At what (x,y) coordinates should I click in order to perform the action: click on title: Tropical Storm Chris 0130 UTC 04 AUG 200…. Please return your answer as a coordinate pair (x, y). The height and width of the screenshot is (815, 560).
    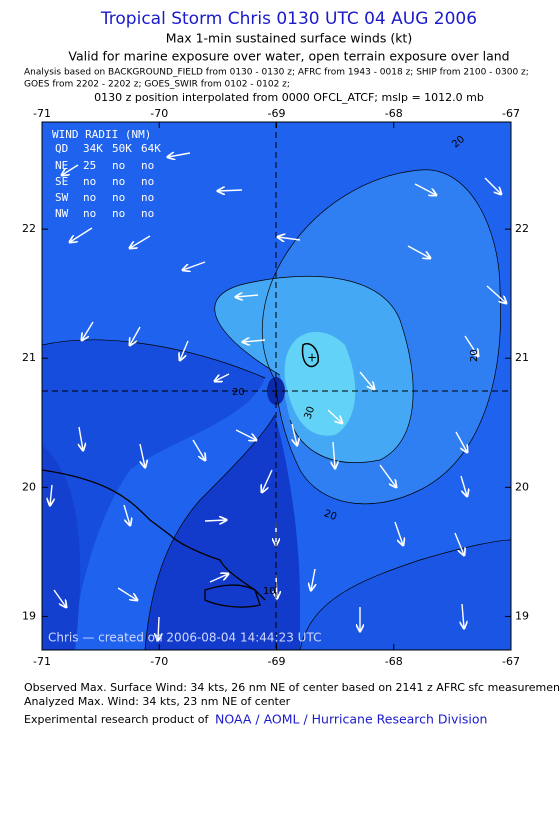
    Looking at the image, I should click on (288, 19).